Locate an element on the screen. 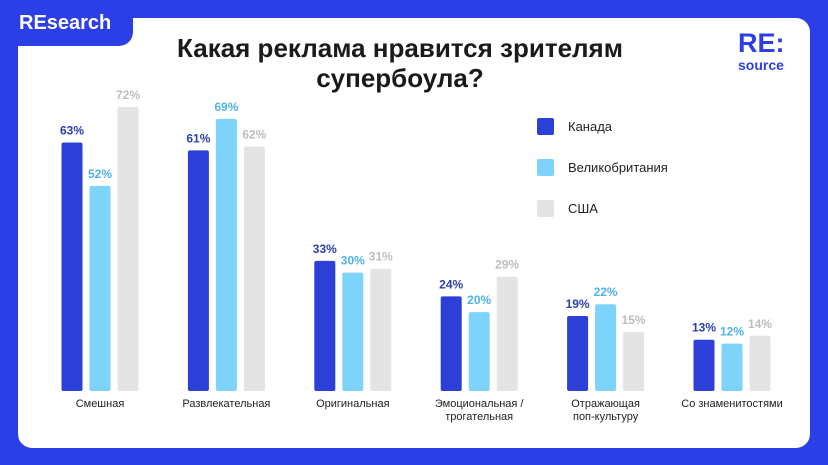 The height and width of the screenshot is (465, 828). value-label: 12% is located at coordinates (732, 332).